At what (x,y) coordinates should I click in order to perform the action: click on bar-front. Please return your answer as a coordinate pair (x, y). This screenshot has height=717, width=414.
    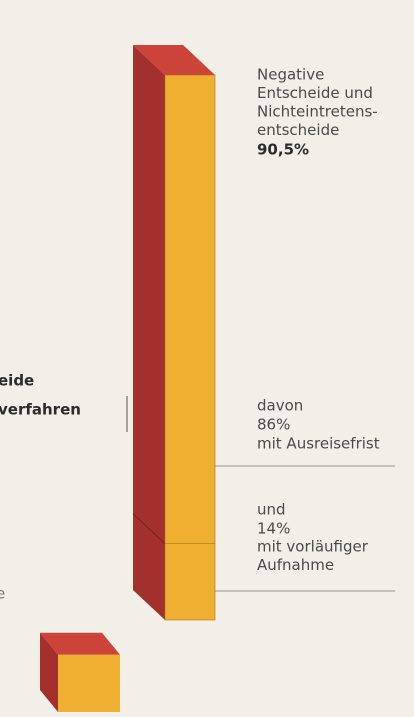
    Looking at the image, I should click on (89, 683).